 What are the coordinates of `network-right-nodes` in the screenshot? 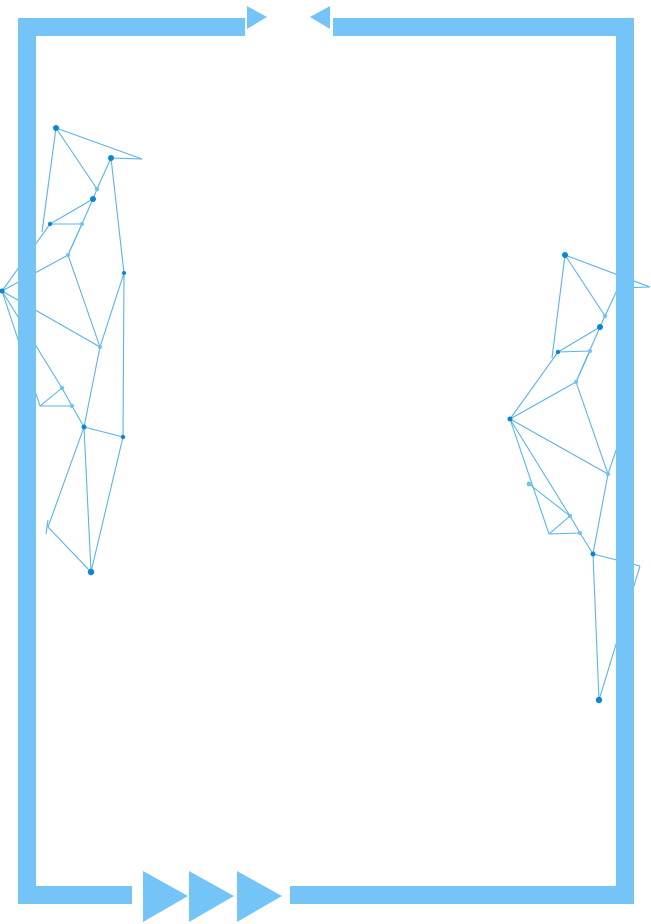 It's located at (558, 478).